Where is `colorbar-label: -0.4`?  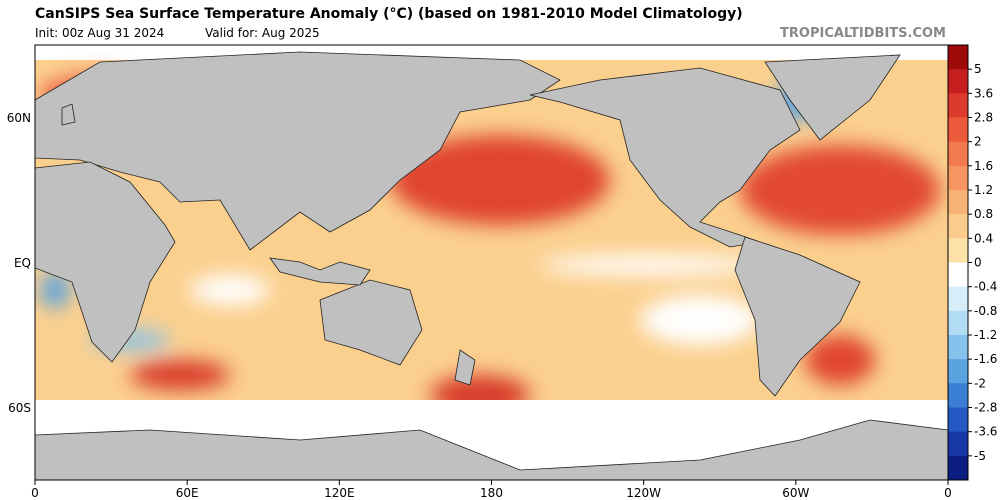
colorbar-label: -0.4 is located at coordinates (985, 287).